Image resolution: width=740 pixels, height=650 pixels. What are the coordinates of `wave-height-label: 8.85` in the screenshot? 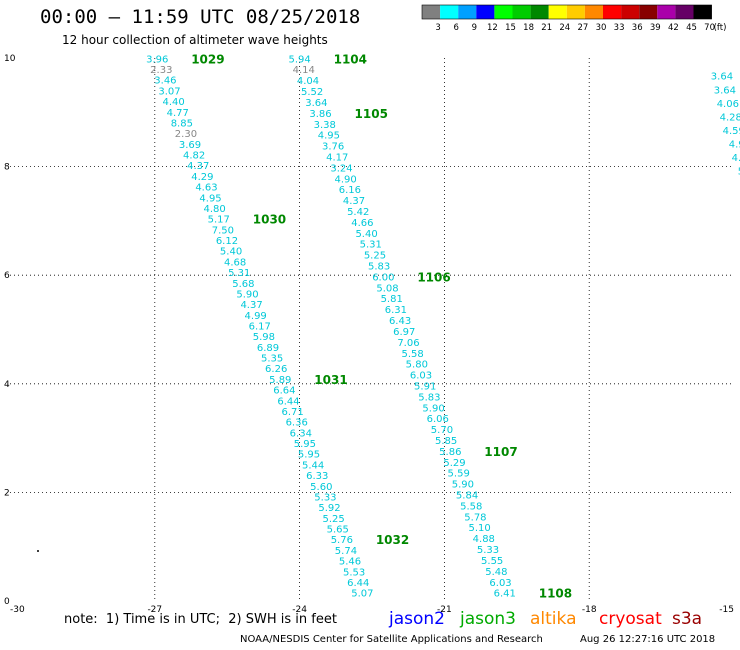 It's located at (182, 123).